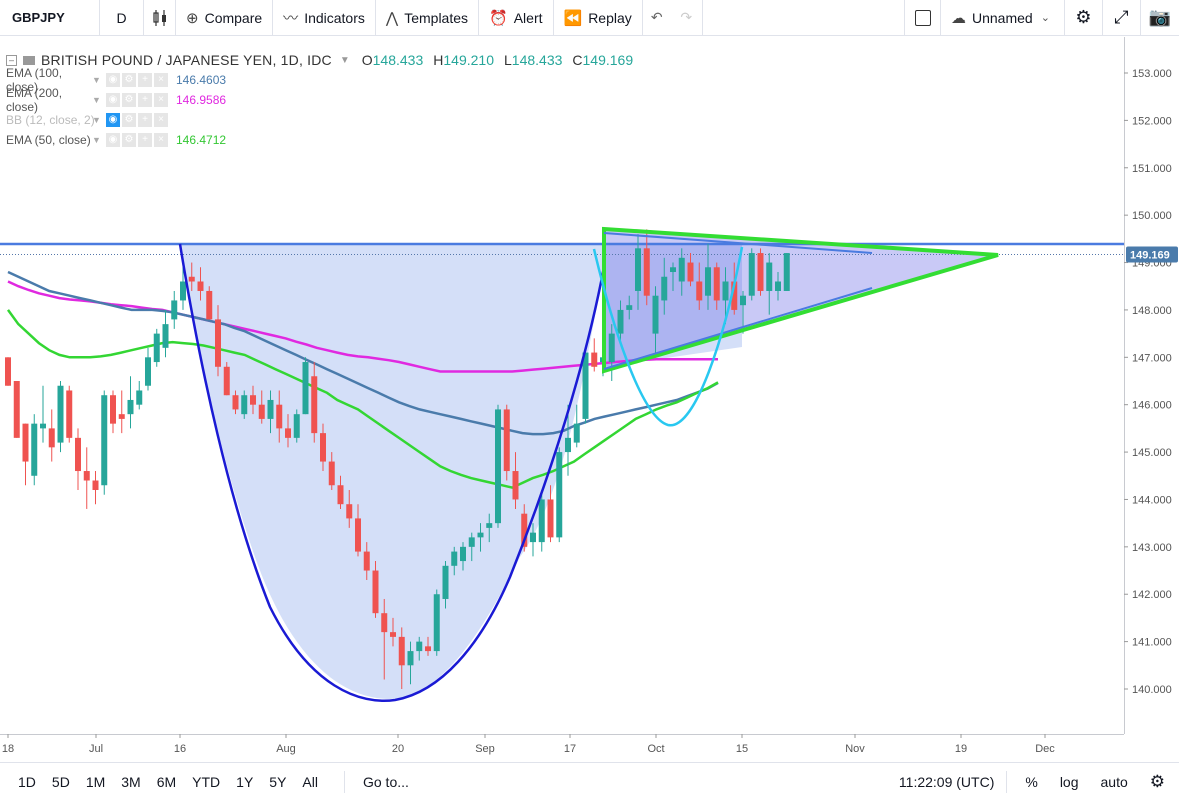 The image size is (1179, 801). I want to click on percent-toggle: %, so click(1026, 782).